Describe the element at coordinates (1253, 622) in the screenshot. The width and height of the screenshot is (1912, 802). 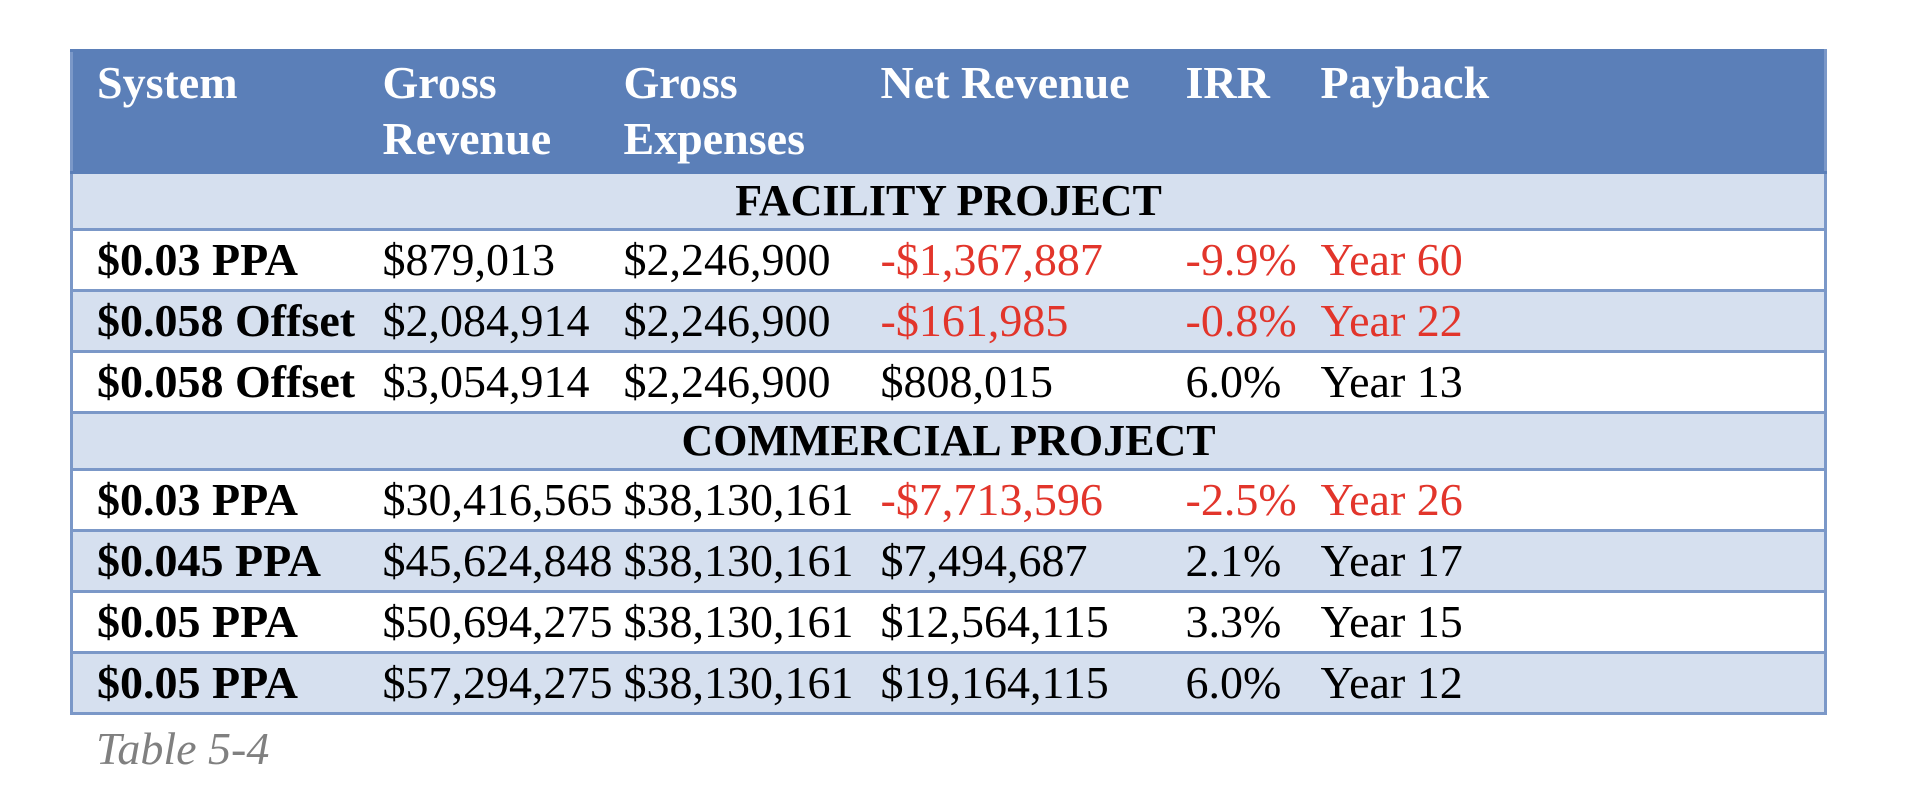
I see `irr-cell: 3.3%` at that location.